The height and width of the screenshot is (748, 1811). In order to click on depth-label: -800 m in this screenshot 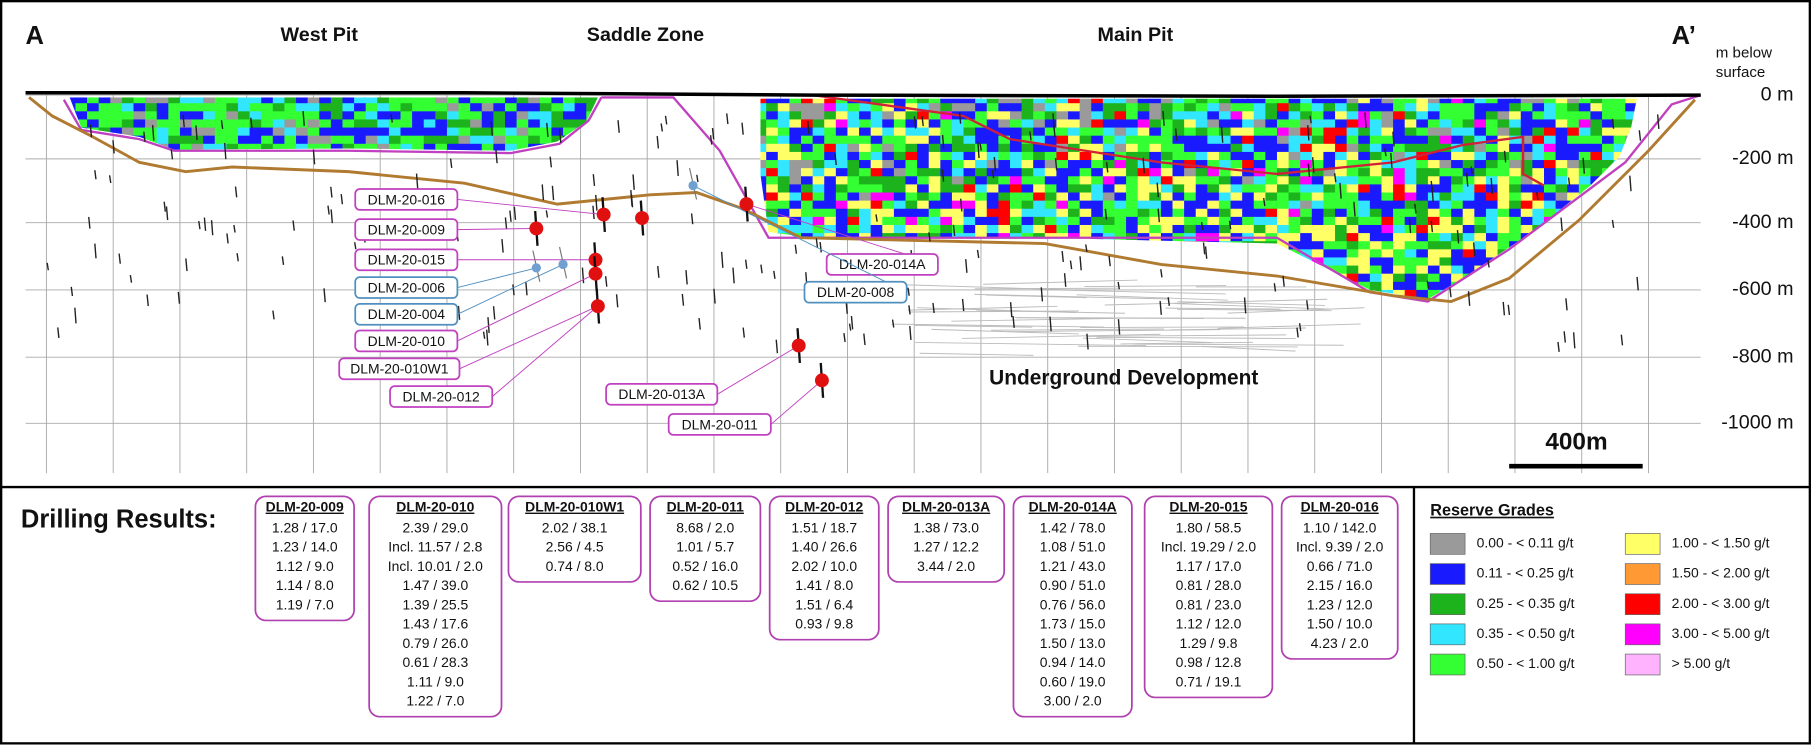, I will do `click(1762, 356)`.